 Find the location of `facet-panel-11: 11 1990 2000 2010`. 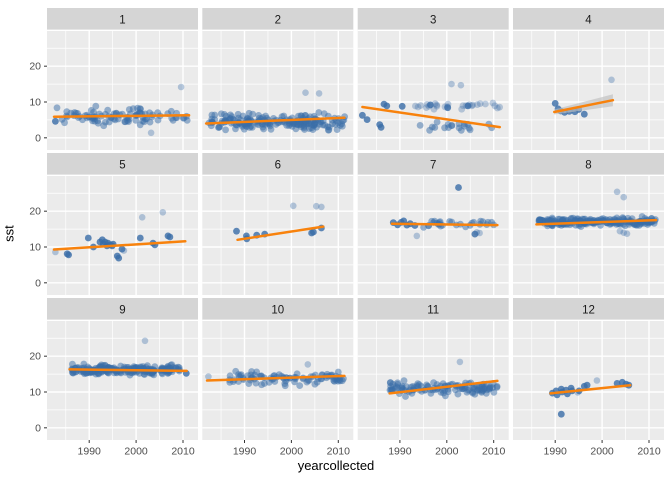

facet-panel-11: 11 1990 2000 2010 is located at coordinates (433, 378).